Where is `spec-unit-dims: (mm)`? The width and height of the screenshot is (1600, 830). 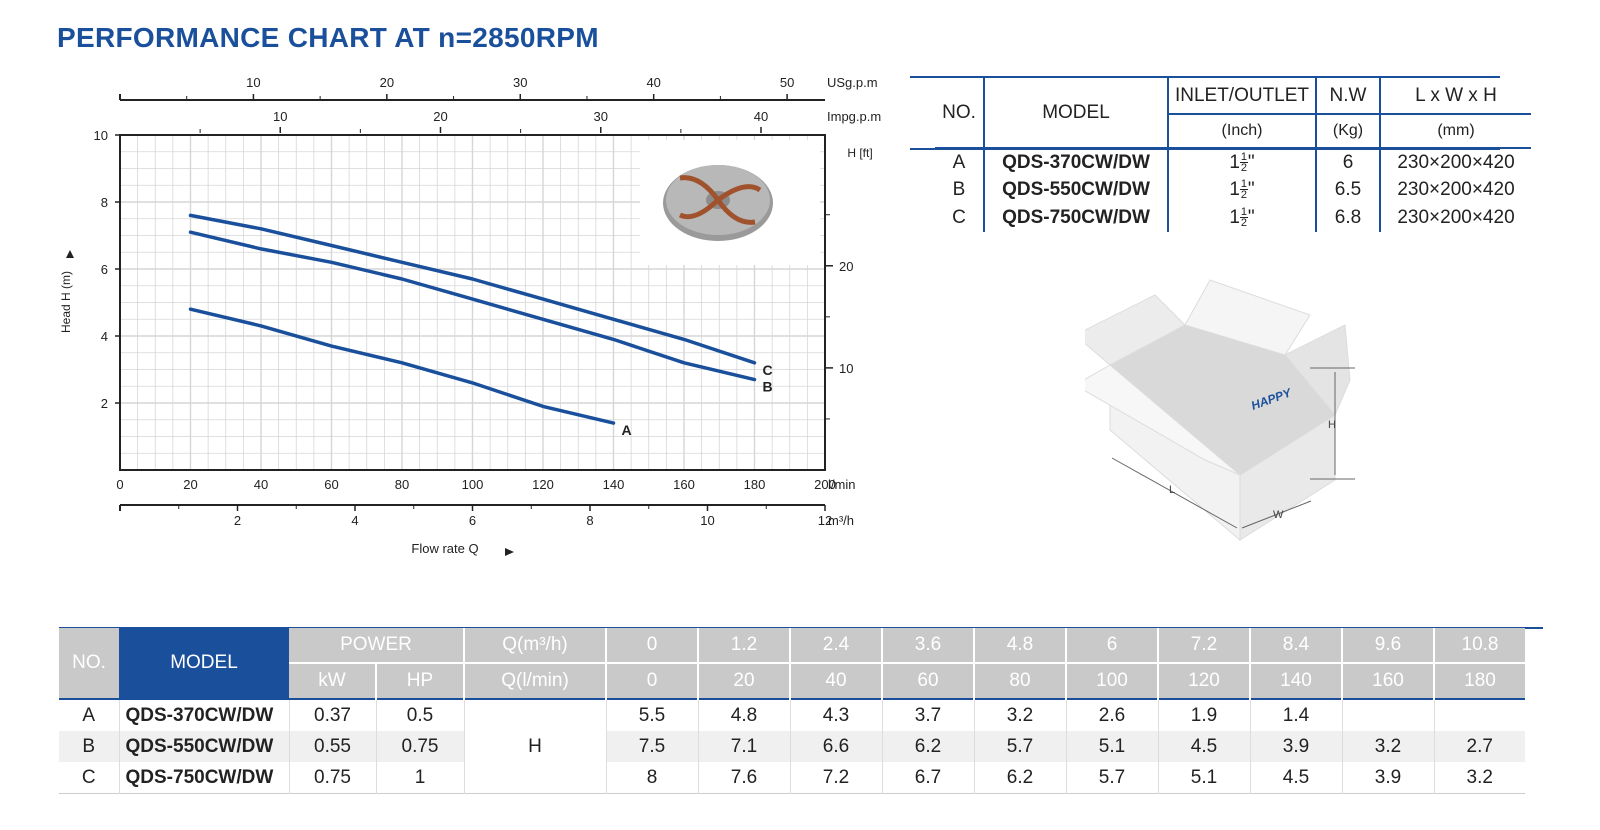
spec-unit-dims: (mm) is located at coordinates (1455, 130).